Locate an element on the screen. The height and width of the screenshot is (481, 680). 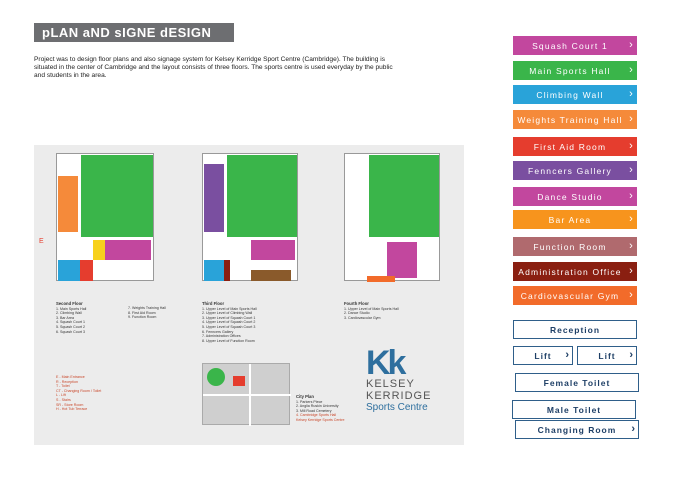
legend-item: 1. Parkers Piece is located at coordinates (309, 401).